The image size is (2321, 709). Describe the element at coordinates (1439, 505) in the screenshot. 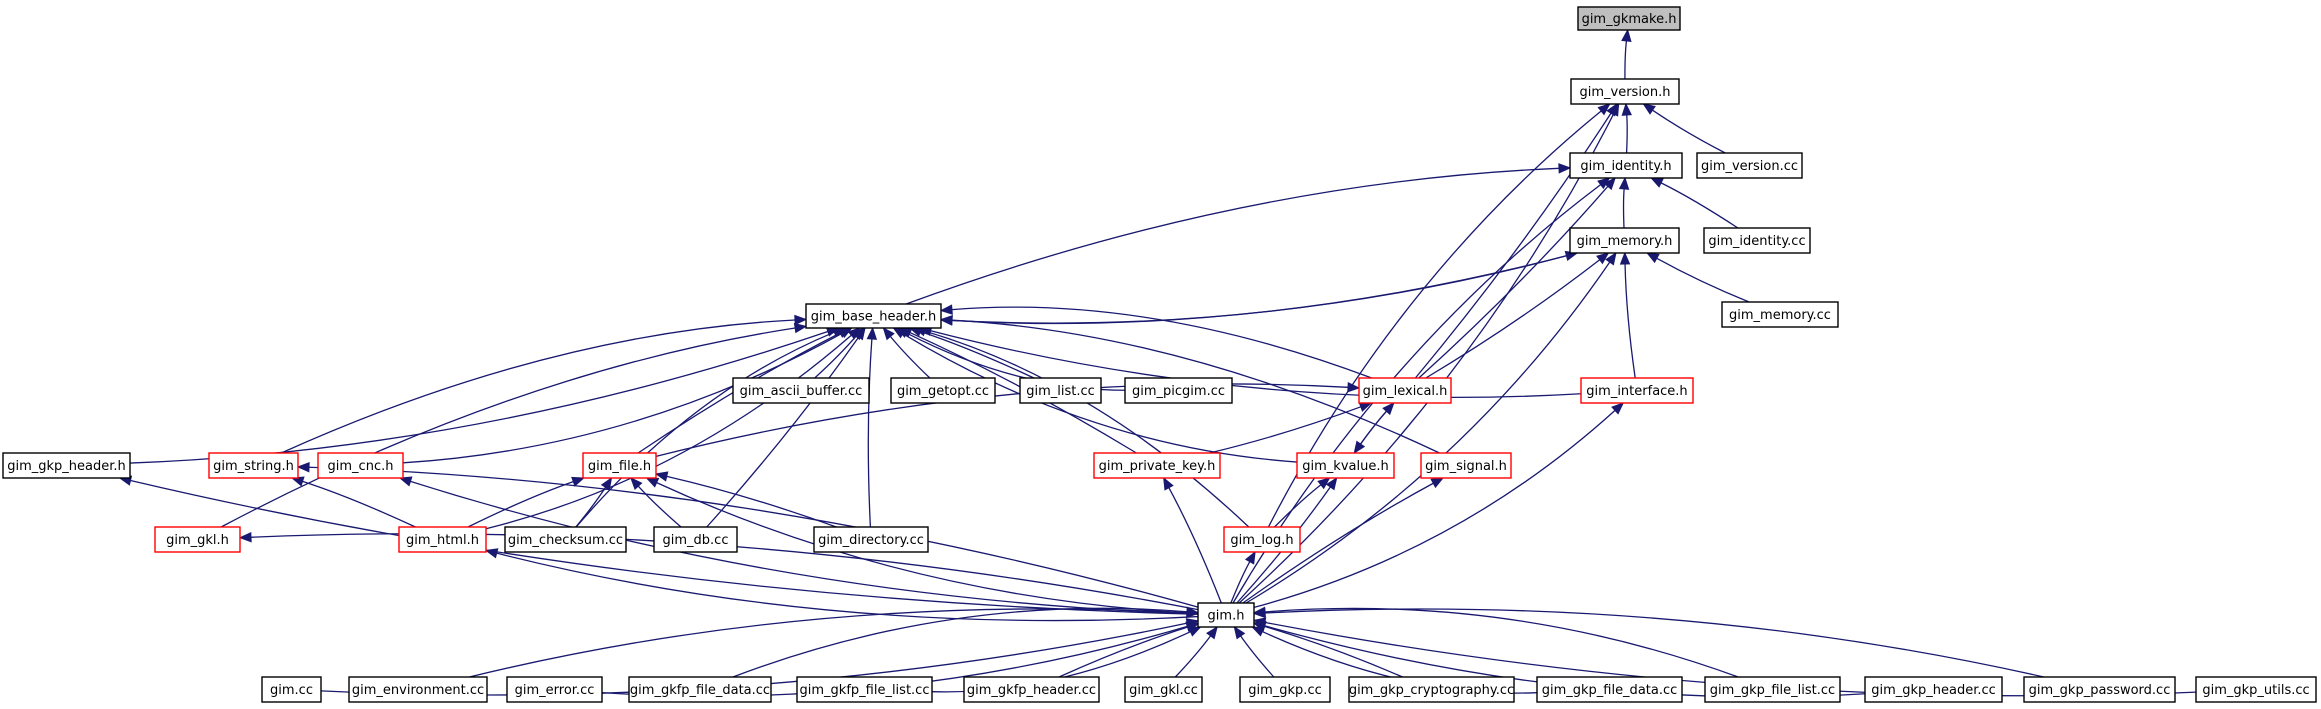

I see `edge-gim_h-to-interface` at that location.